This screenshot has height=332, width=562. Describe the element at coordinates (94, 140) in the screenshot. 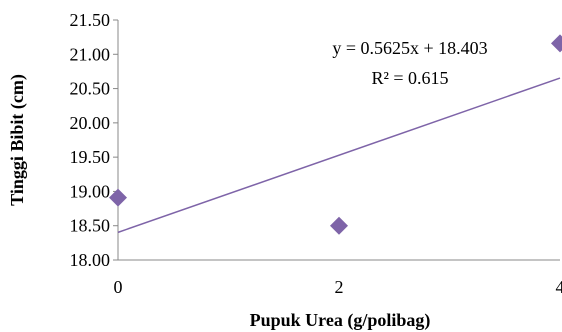

I see `y-axis-ticks: 18.00 18.50 19.00 19.50 20.00 20.50 21.00 21.50` at that location.